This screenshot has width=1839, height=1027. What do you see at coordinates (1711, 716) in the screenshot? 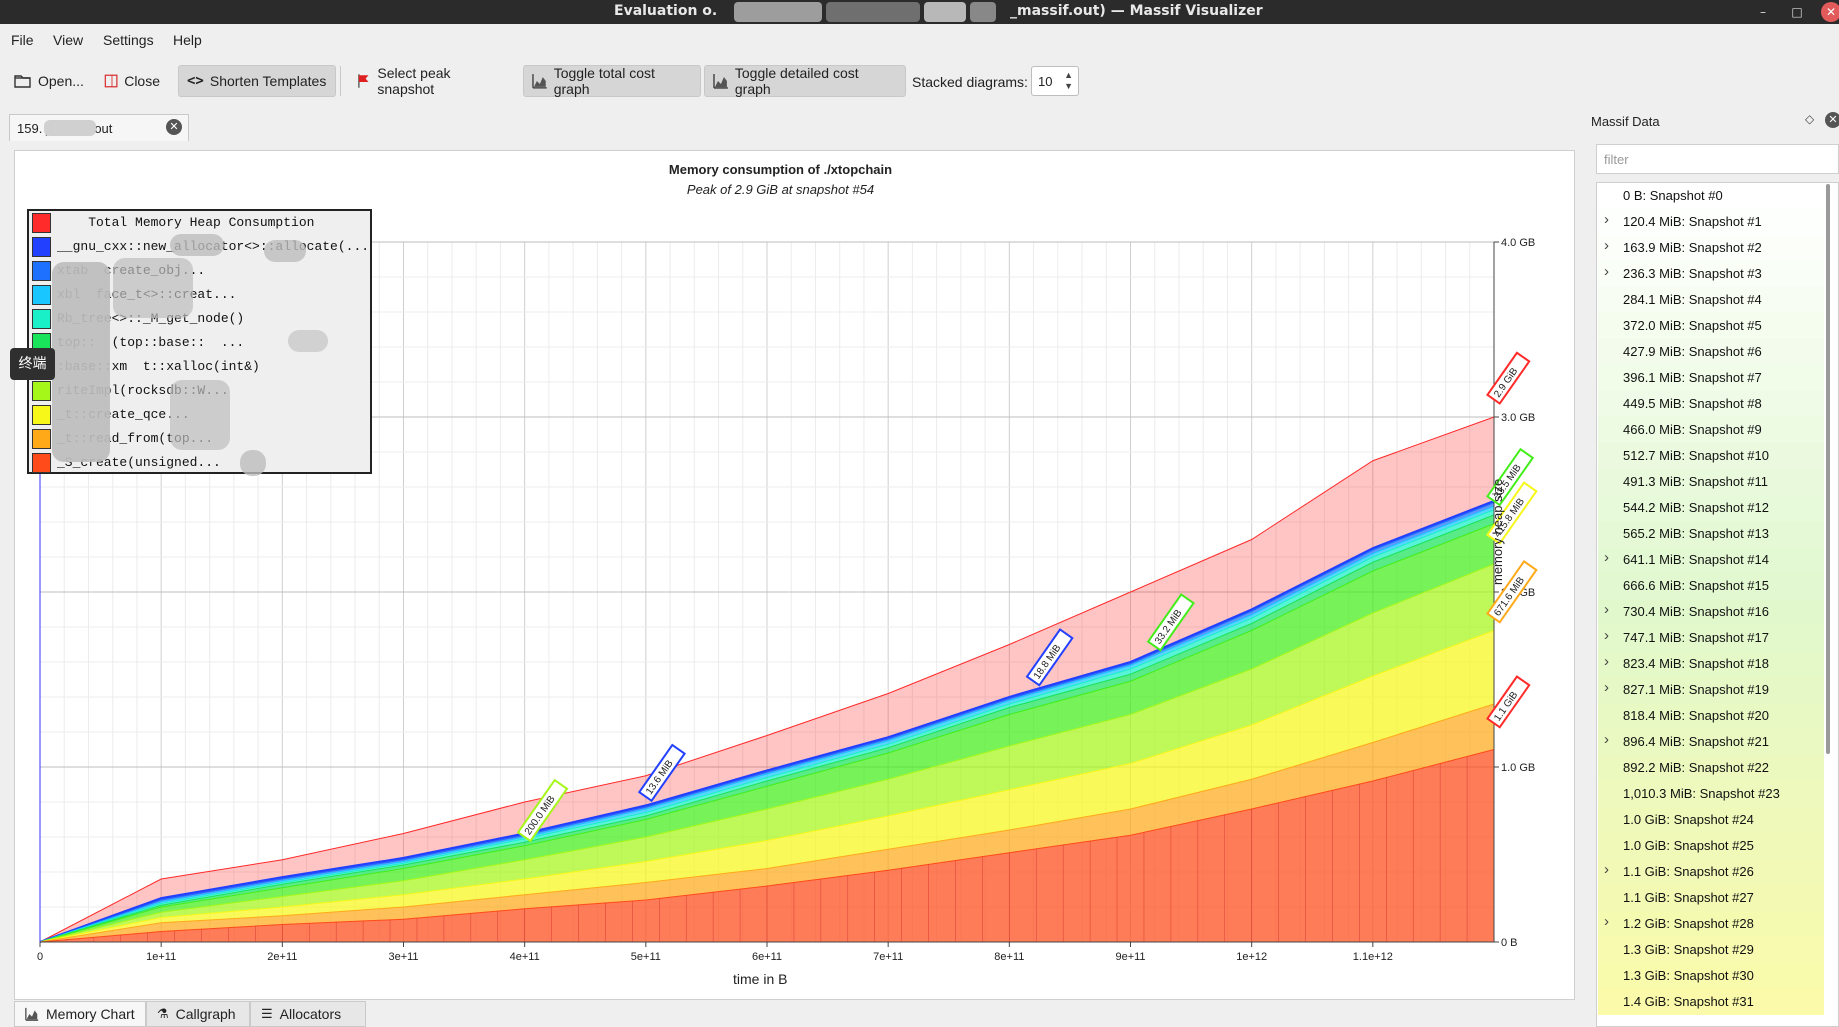
I see `snapshot-row: 818.4 MiB: Snapshot #20` at bounding box center [1711, 716].